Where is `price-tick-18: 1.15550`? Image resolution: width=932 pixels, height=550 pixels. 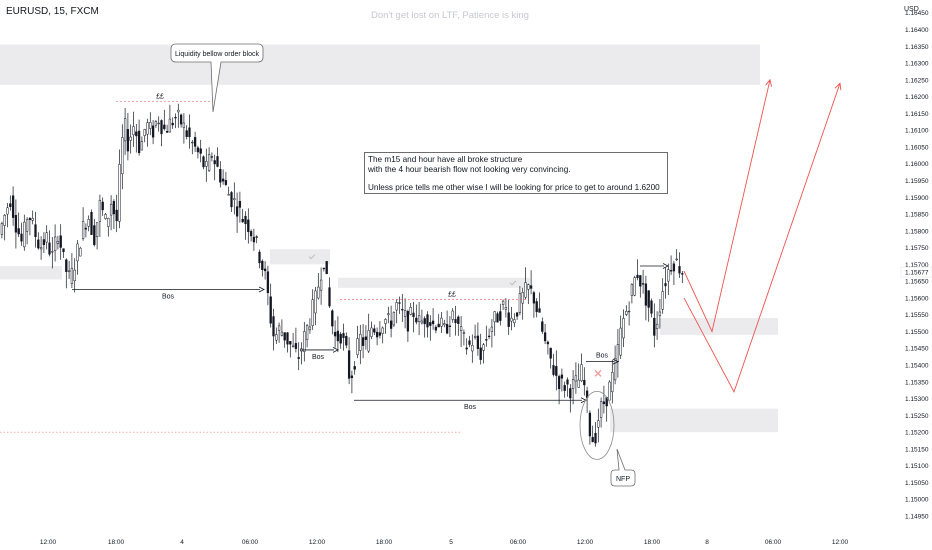
price-tick-18: 1.15550 is located at coordinates (917, 315).